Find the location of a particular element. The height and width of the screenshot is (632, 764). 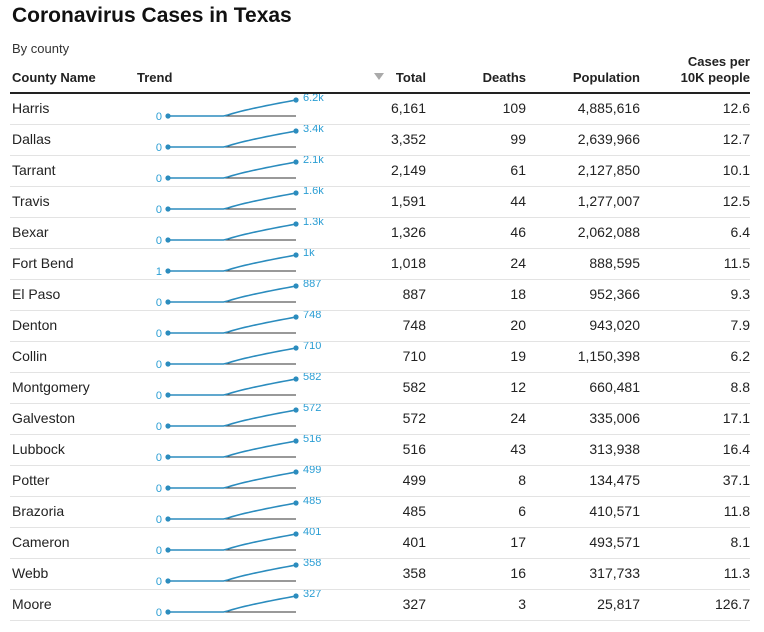

sparkline-end-label: 1.3k is located at coordinates (313, 223).